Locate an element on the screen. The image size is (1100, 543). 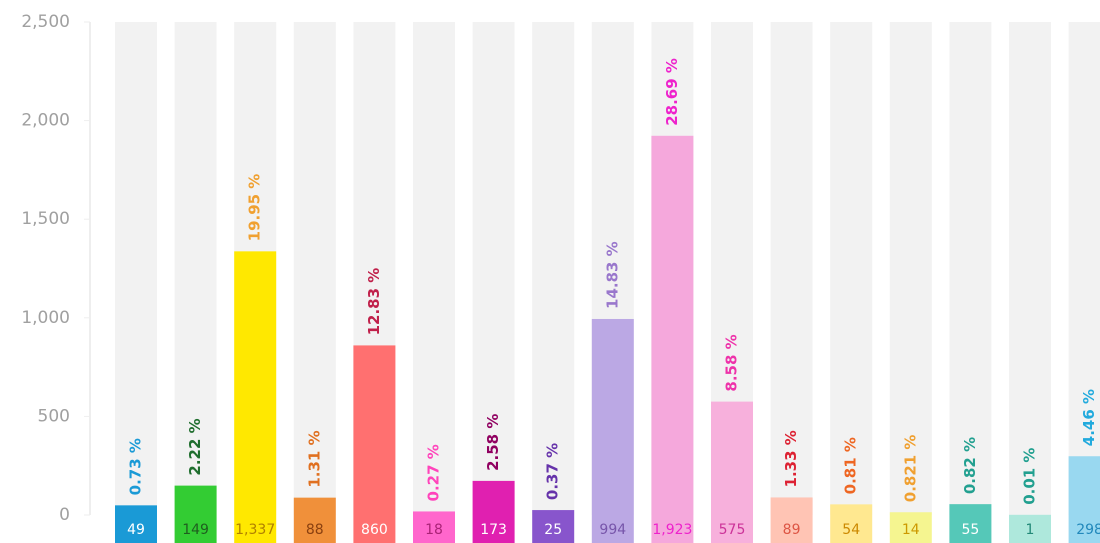
percent-label: 1.33 % is located at coordinates (791, 458).